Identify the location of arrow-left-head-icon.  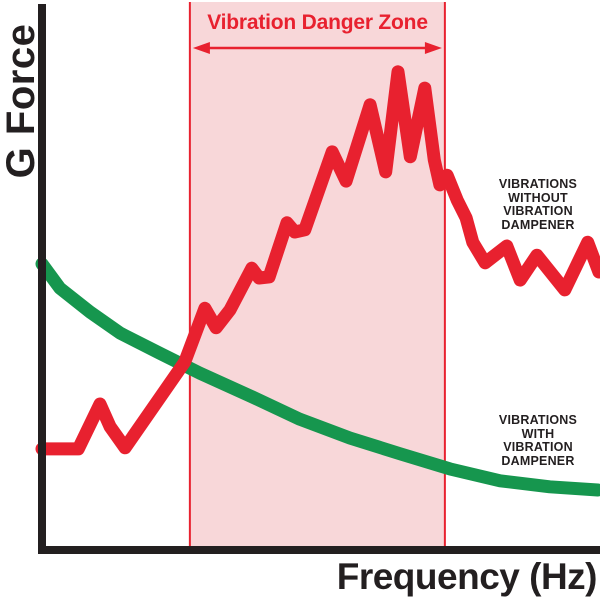
(201, 48).